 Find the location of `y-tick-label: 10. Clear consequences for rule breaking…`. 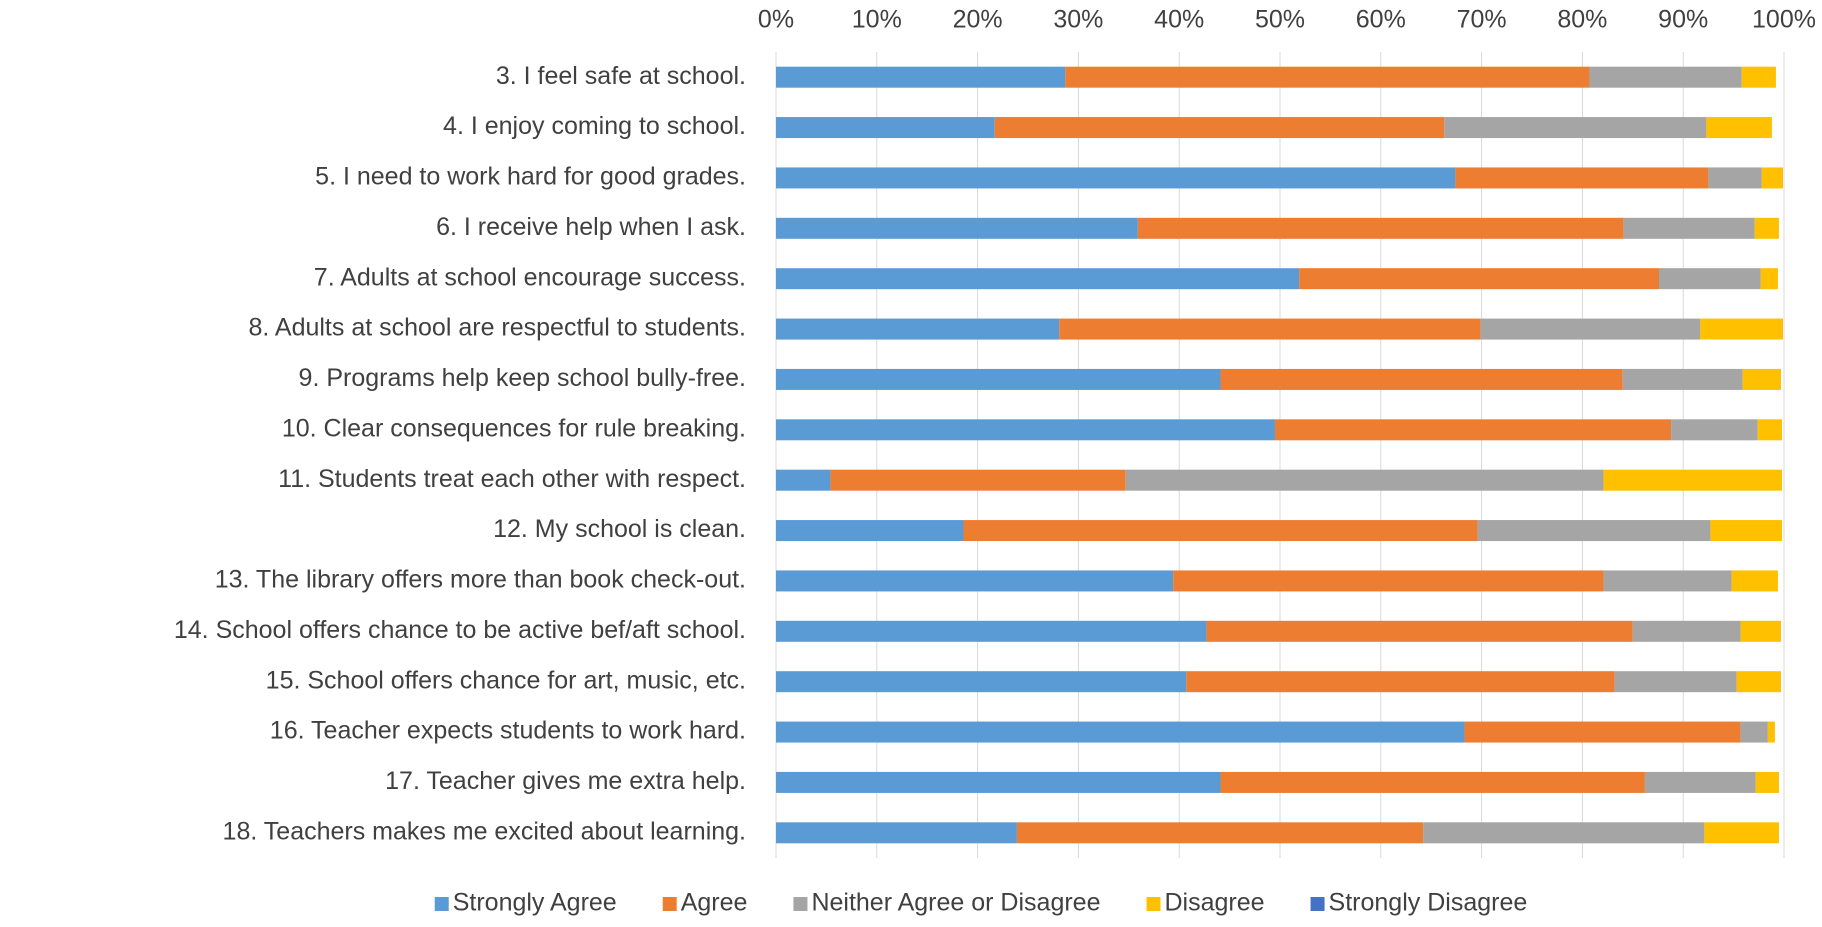

y-tick-label: 10. Clear consequences for rule breaking… is located at coordinates (514, 428).